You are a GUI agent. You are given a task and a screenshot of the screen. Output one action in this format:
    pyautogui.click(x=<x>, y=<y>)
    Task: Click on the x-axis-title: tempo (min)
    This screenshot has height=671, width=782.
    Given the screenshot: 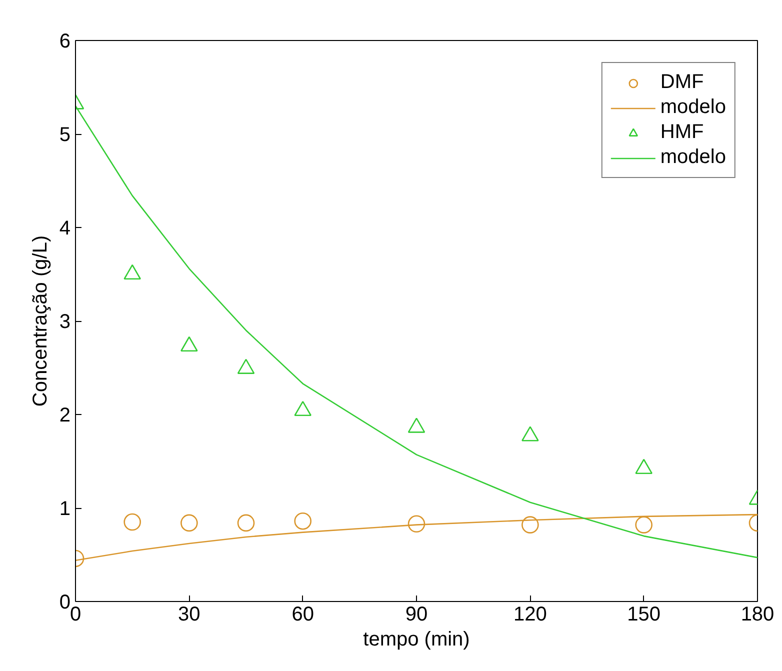 What is the action you would take?
    pyautogui.click(x=416, y=639)
    